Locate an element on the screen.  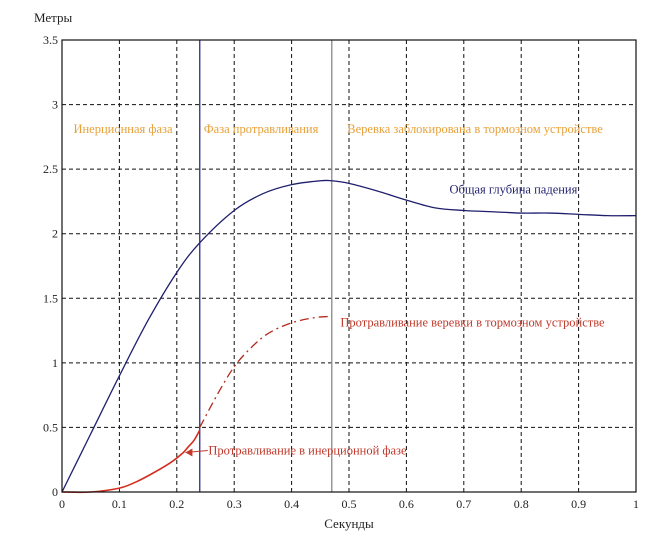
annotation-arrow-head is located at coordinates (189, 452).